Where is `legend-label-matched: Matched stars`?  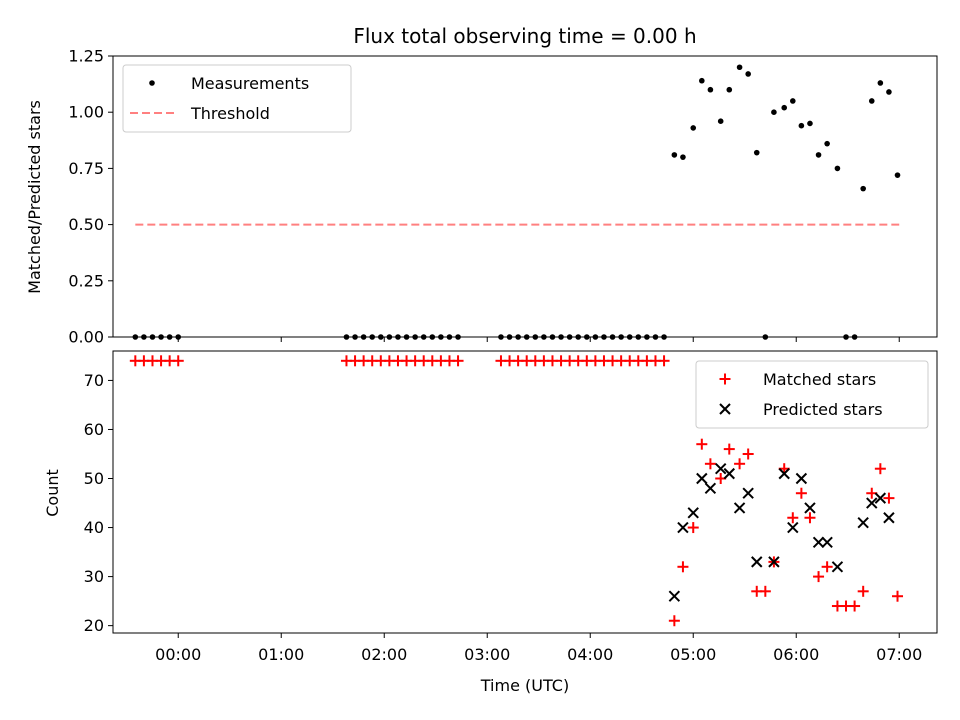
legend-label-matched: Matched stars is located at coordinates (819, 379).